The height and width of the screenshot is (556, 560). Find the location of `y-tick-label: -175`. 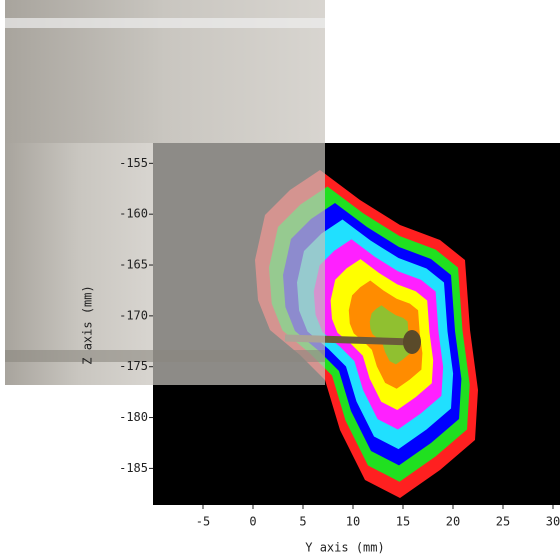

y-tick-label: -175 is located at coordinates (133, 366).